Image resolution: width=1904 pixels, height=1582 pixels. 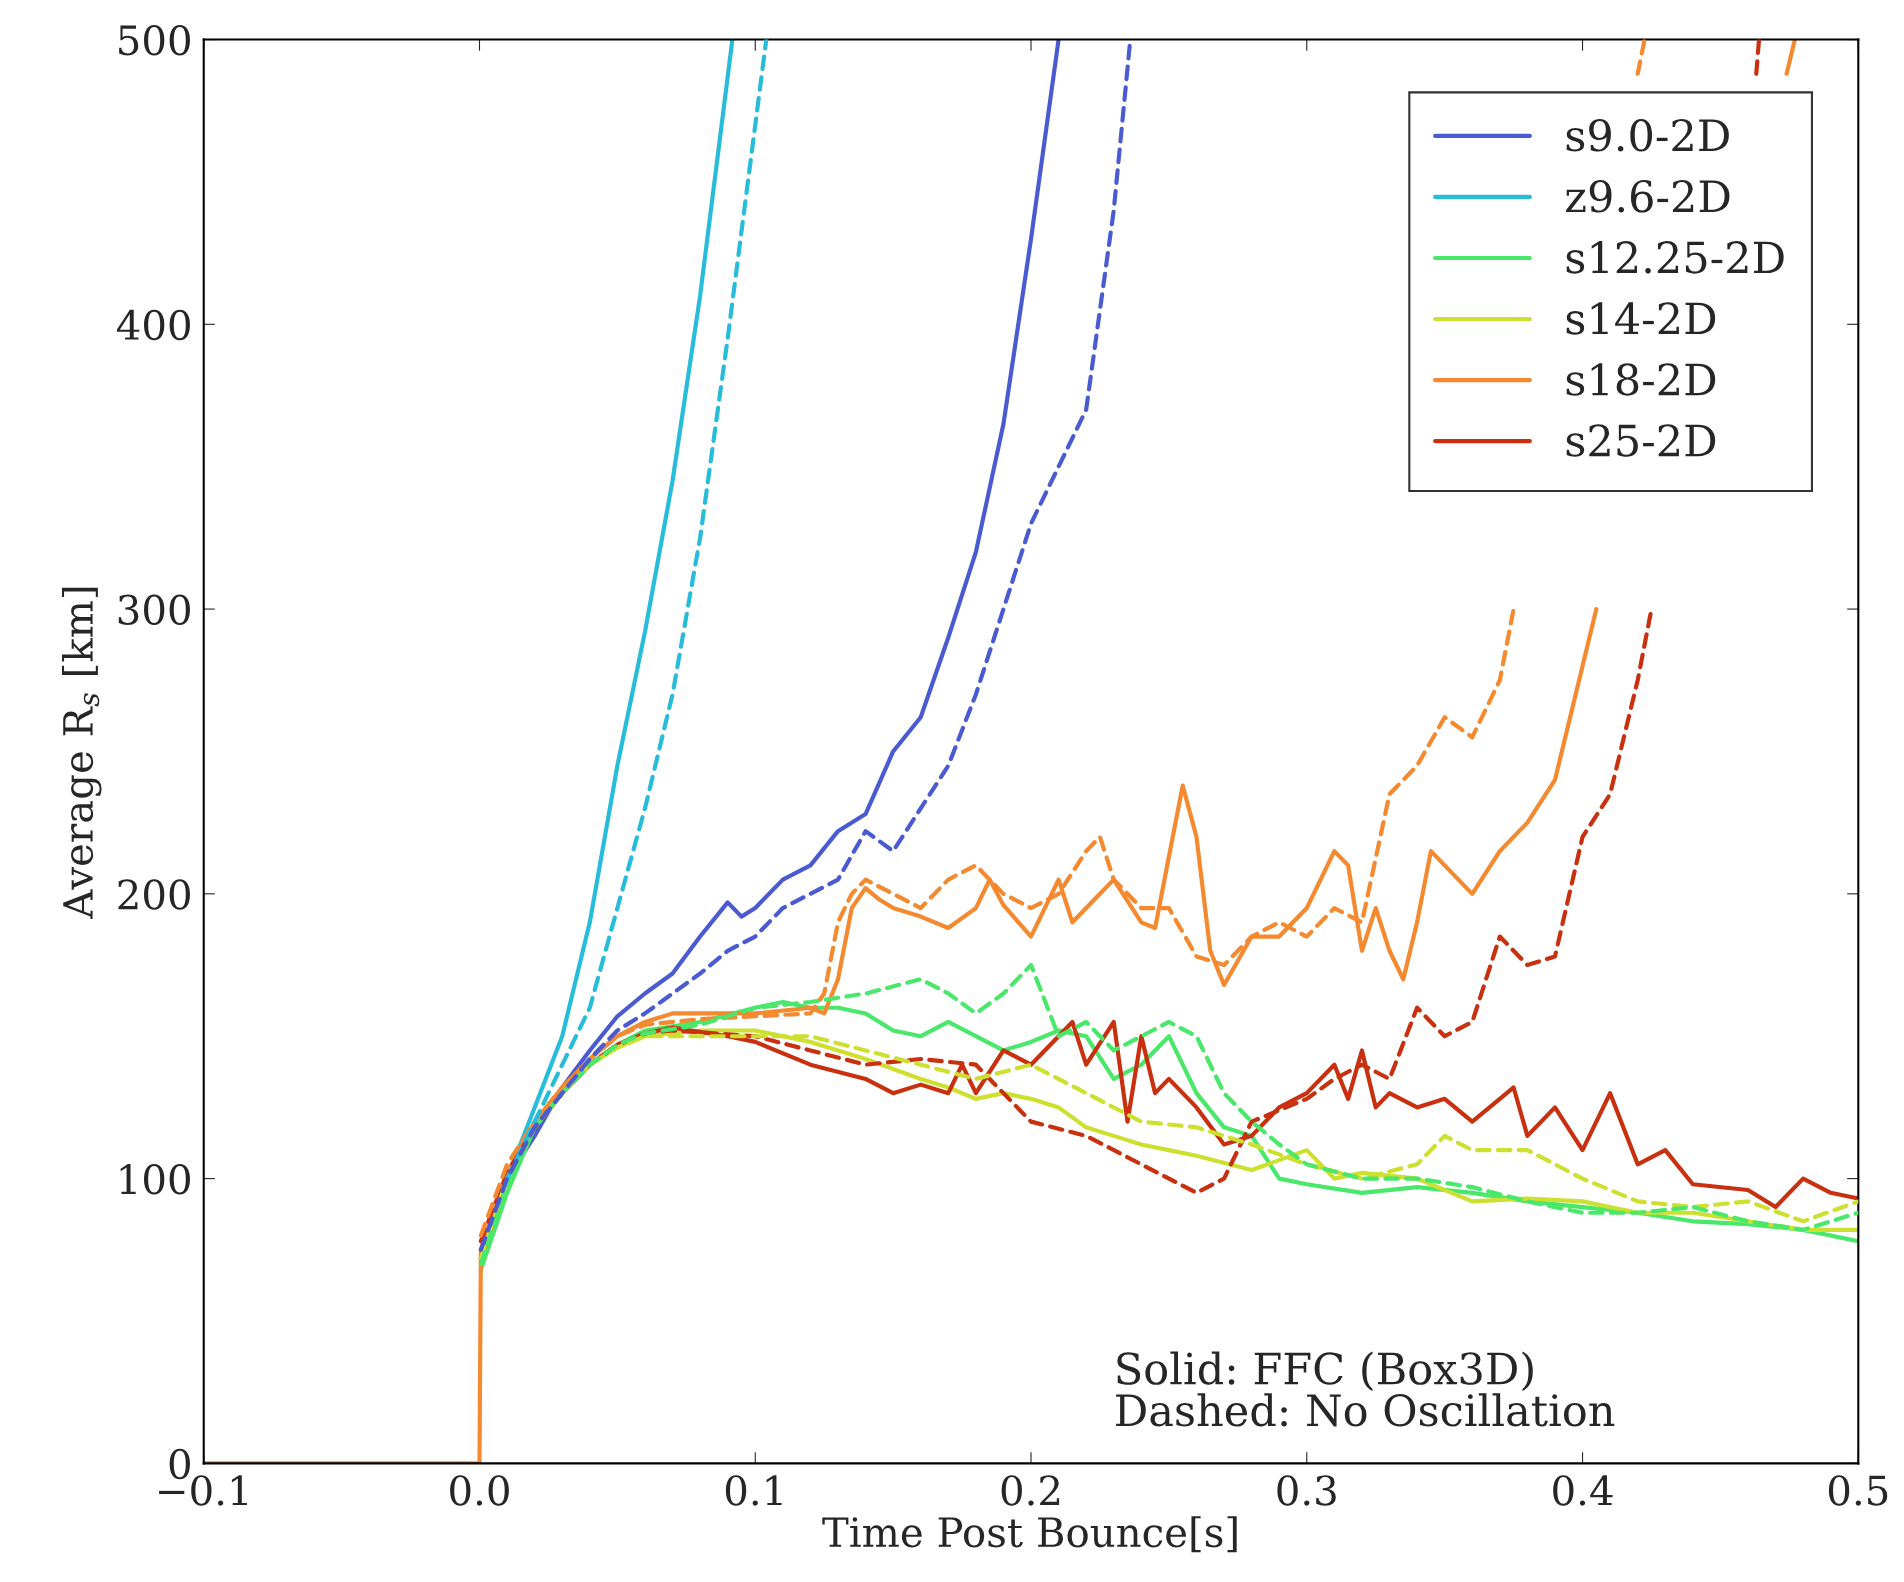 What do you see at coordinates (1641, 440) in the screenshot?
I see `legend-label: s25-2D` at bounding box center [1641, 440].